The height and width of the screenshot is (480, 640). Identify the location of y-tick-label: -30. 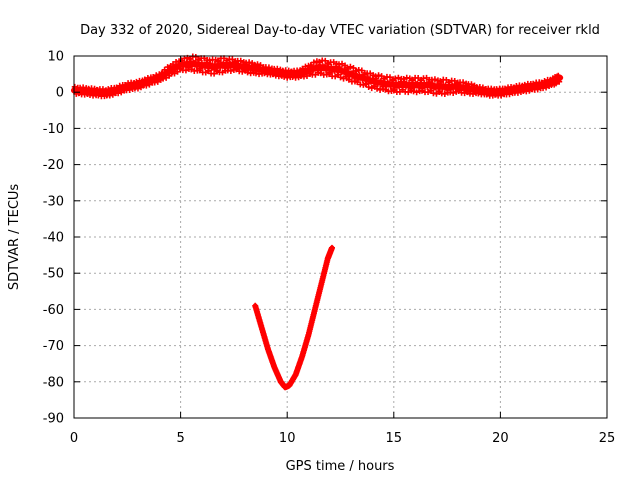
(53, 201).